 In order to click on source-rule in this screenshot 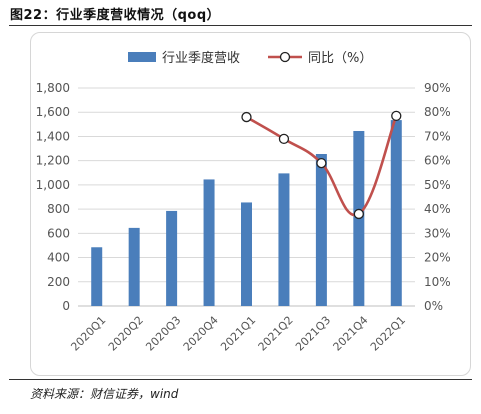, I will do `click(240, 379)`.